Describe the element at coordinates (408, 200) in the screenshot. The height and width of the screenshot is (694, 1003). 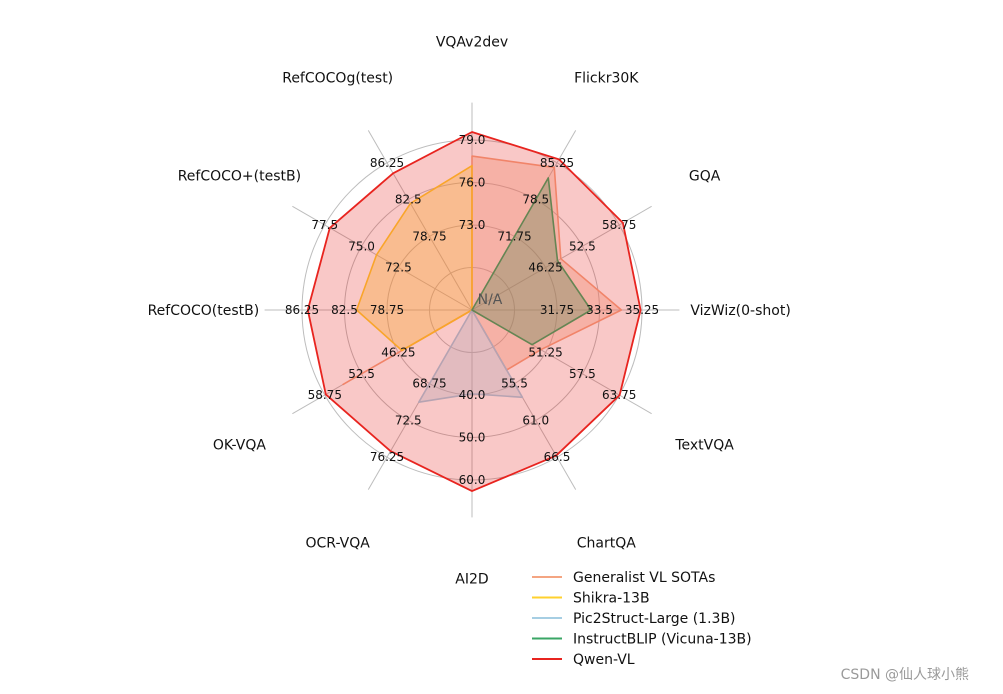
I see `tick-label-11-1: 82.5` at that location.